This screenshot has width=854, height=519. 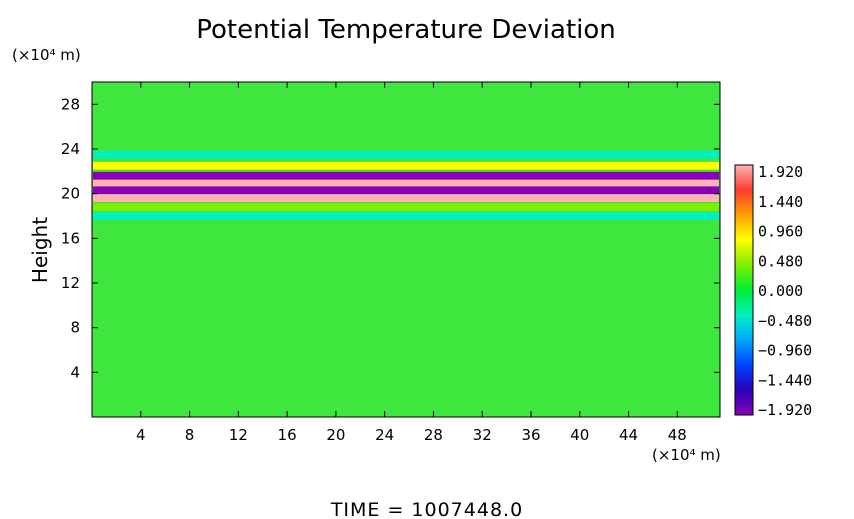 I want to click on field-layer, so click(x=406, y=185).